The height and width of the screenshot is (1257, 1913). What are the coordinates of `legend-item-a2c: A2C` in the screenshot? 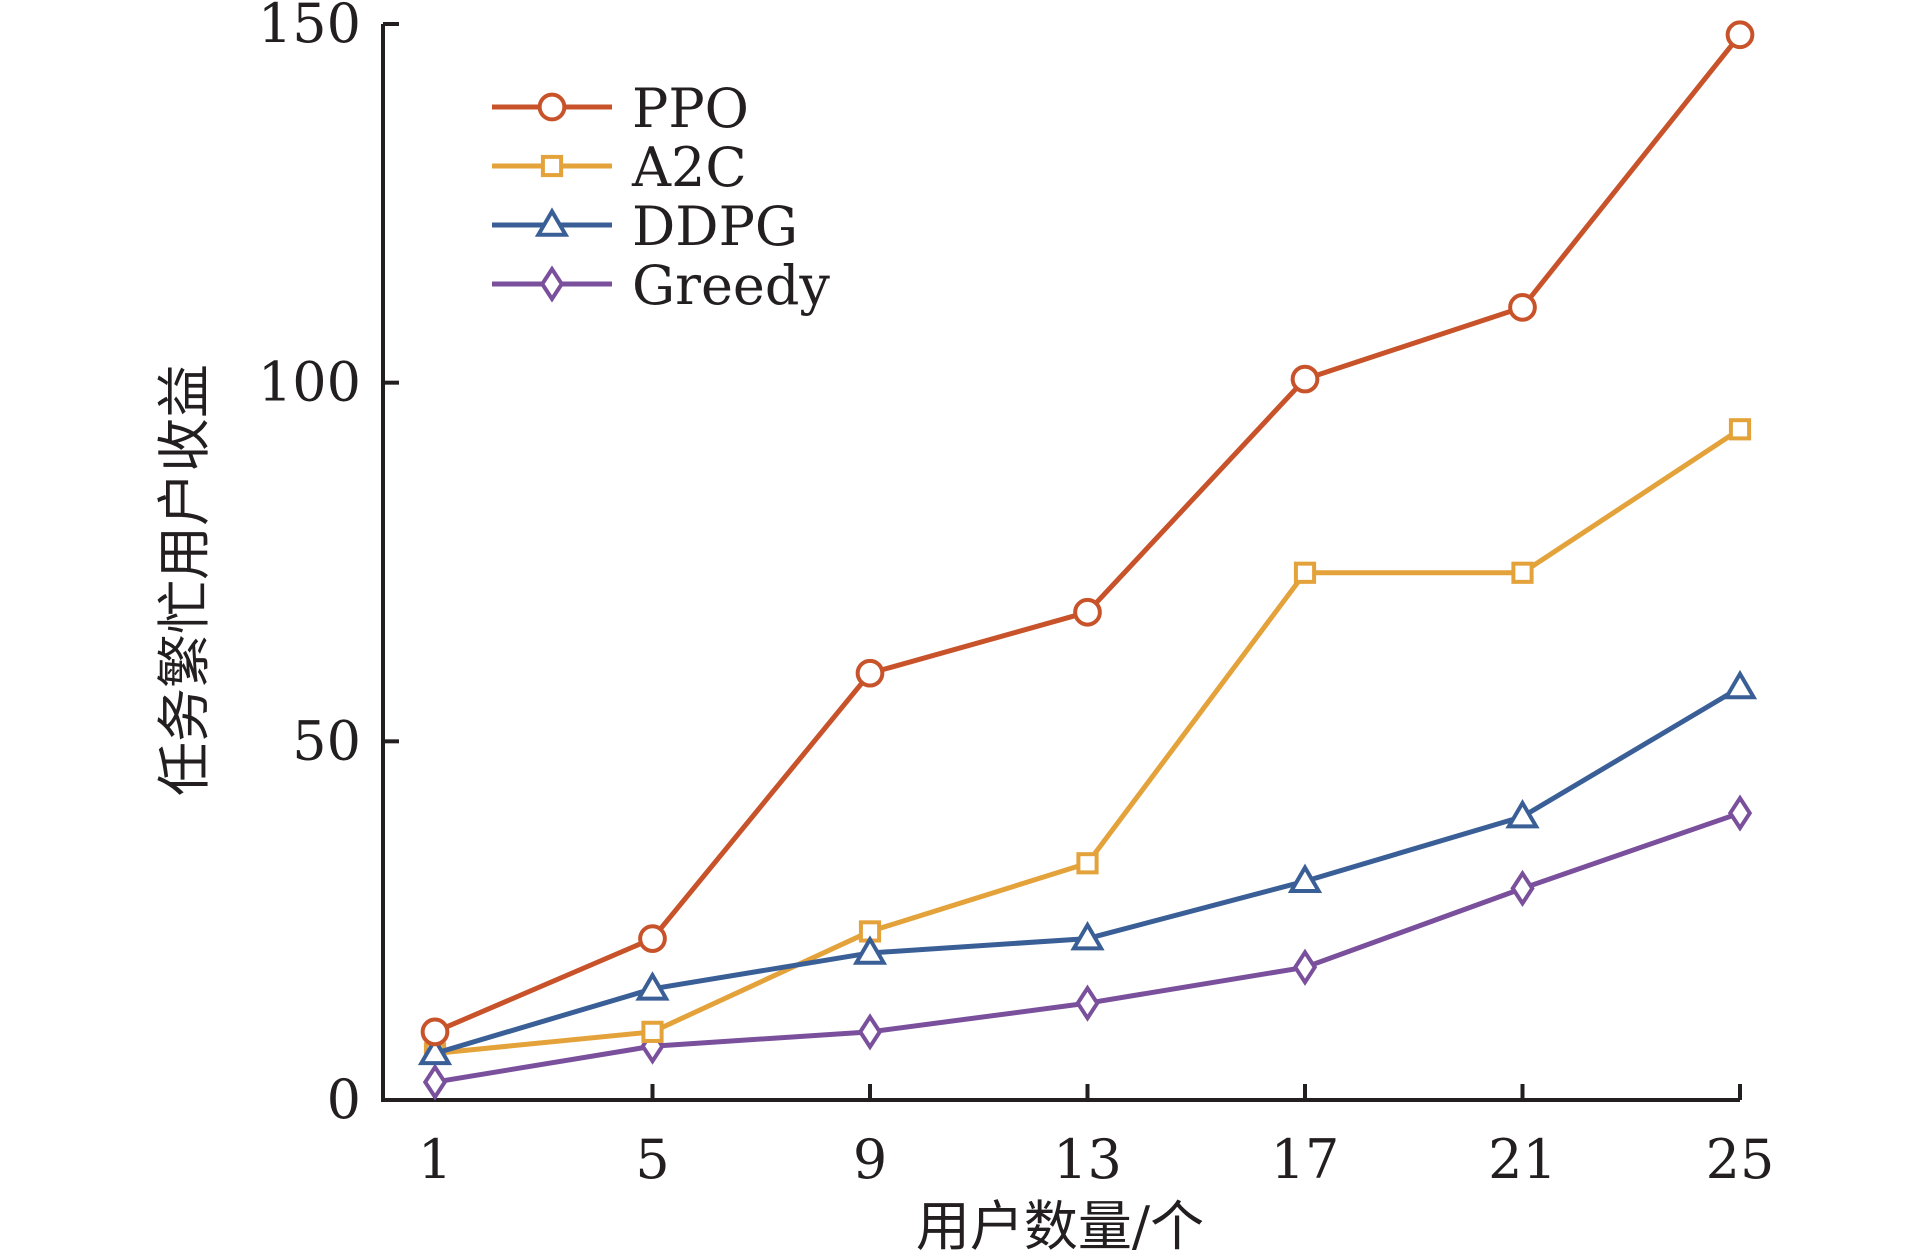 It's located at (619, 167).